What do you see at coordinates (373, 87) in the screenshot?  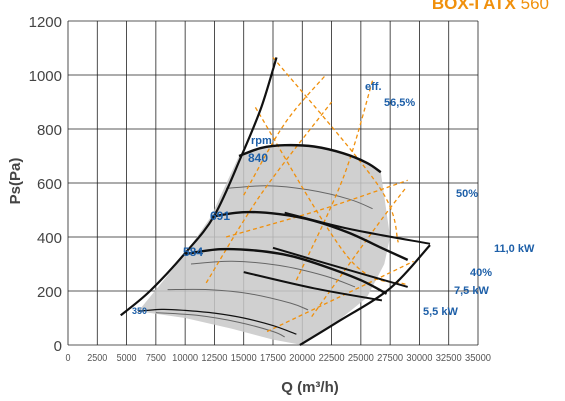 I see `eff-label: eff.` at bounding box center [373, 87].